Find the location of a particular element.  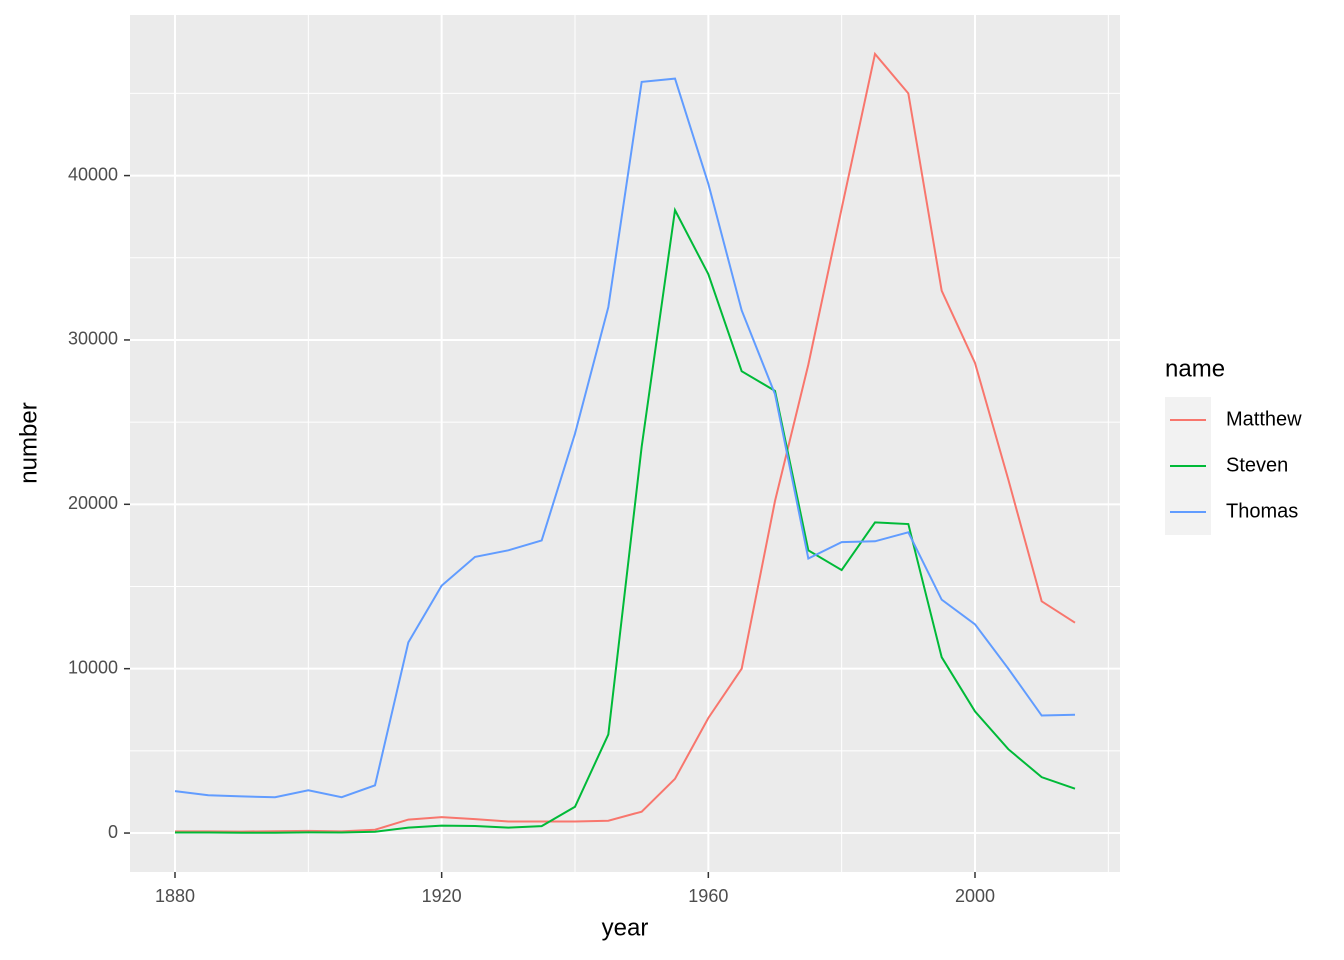

legend-label: Thomas is located at coordinates (1262, 511).